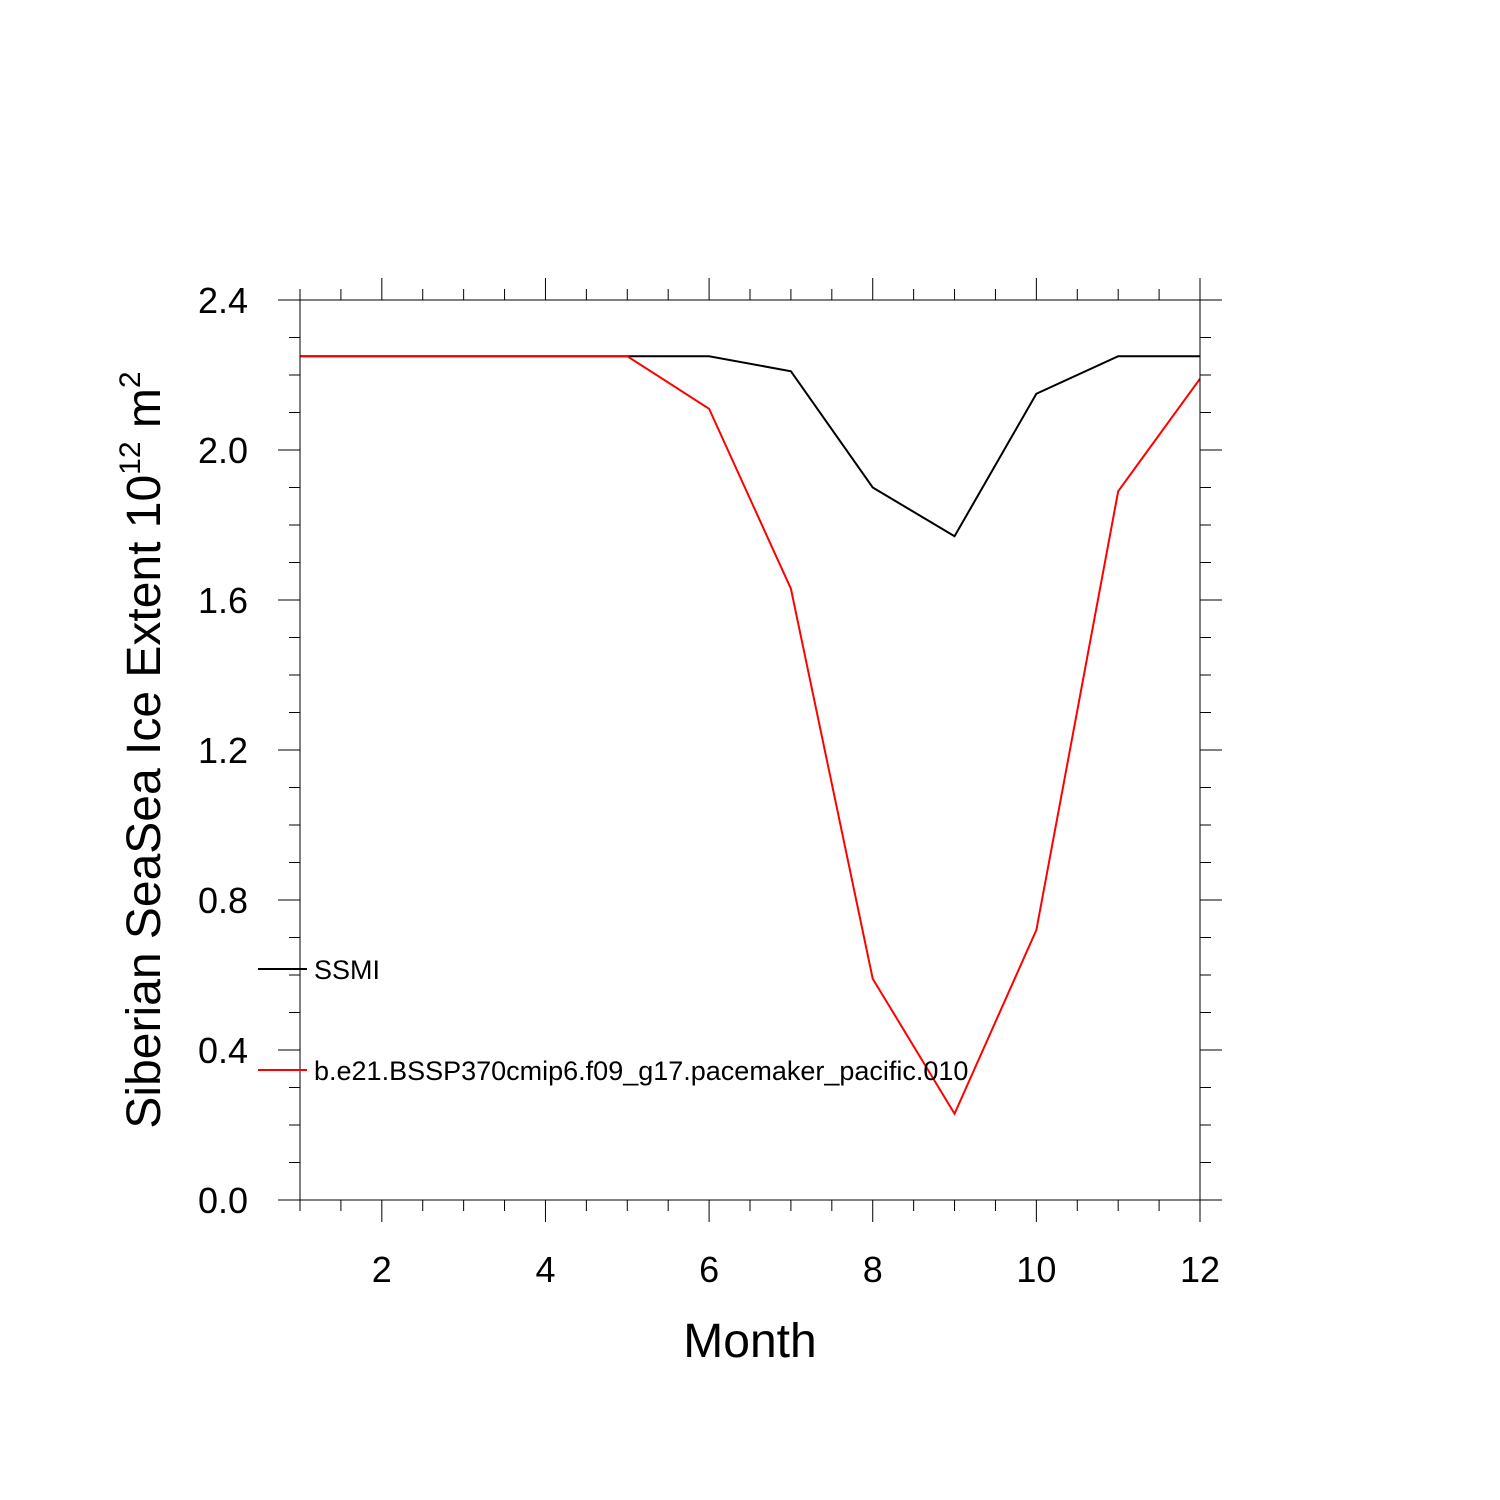 This screenshot has height=1500, width=1500. I want to click on y-tick-label: 0.8, so click(223, 900).